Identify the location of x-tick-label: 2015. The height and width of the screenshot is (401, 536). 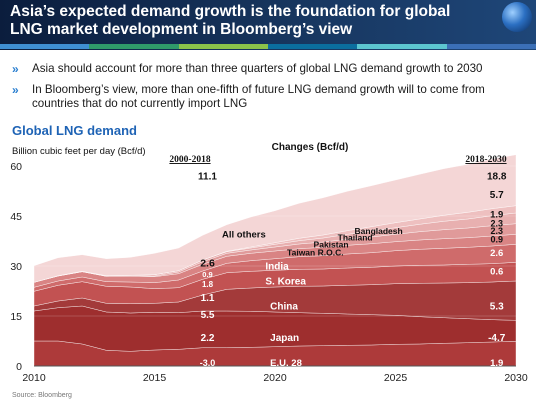
(155, 378).